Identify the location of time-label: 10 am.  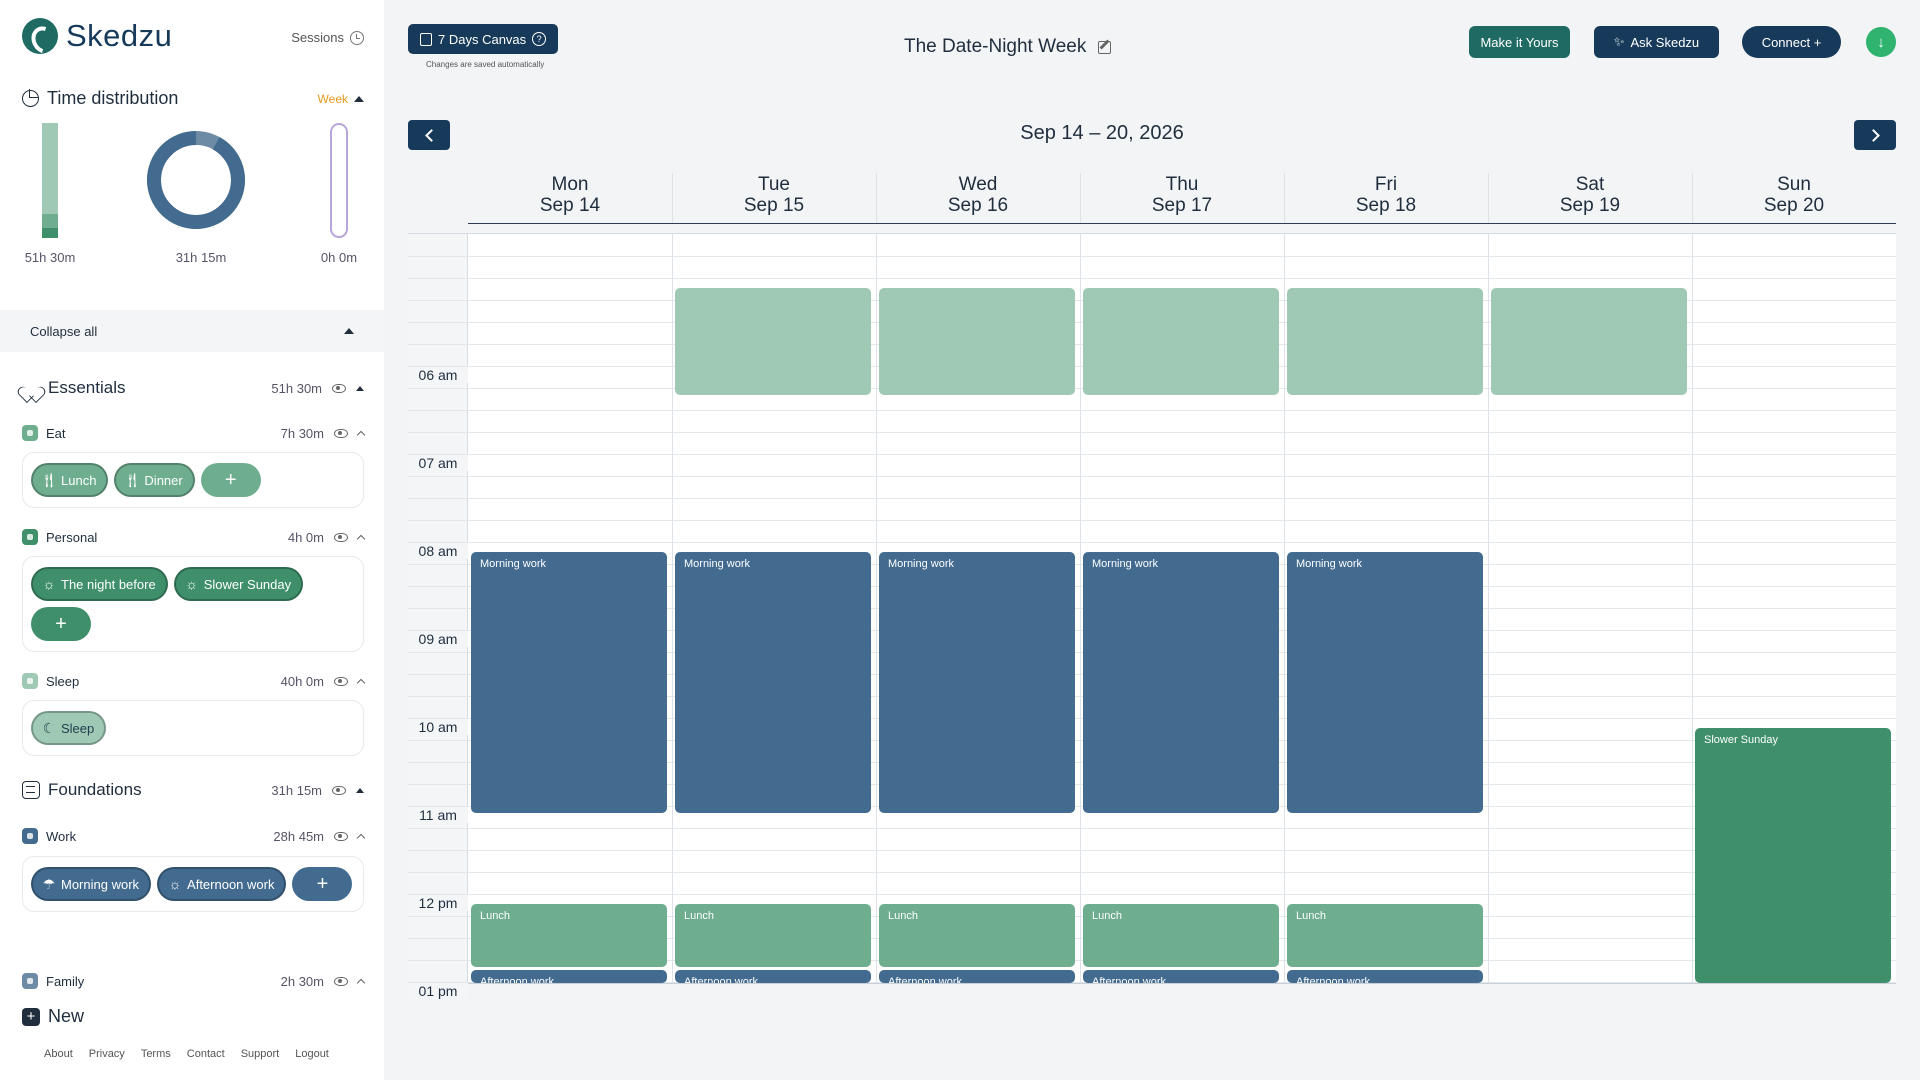
(438, 726).